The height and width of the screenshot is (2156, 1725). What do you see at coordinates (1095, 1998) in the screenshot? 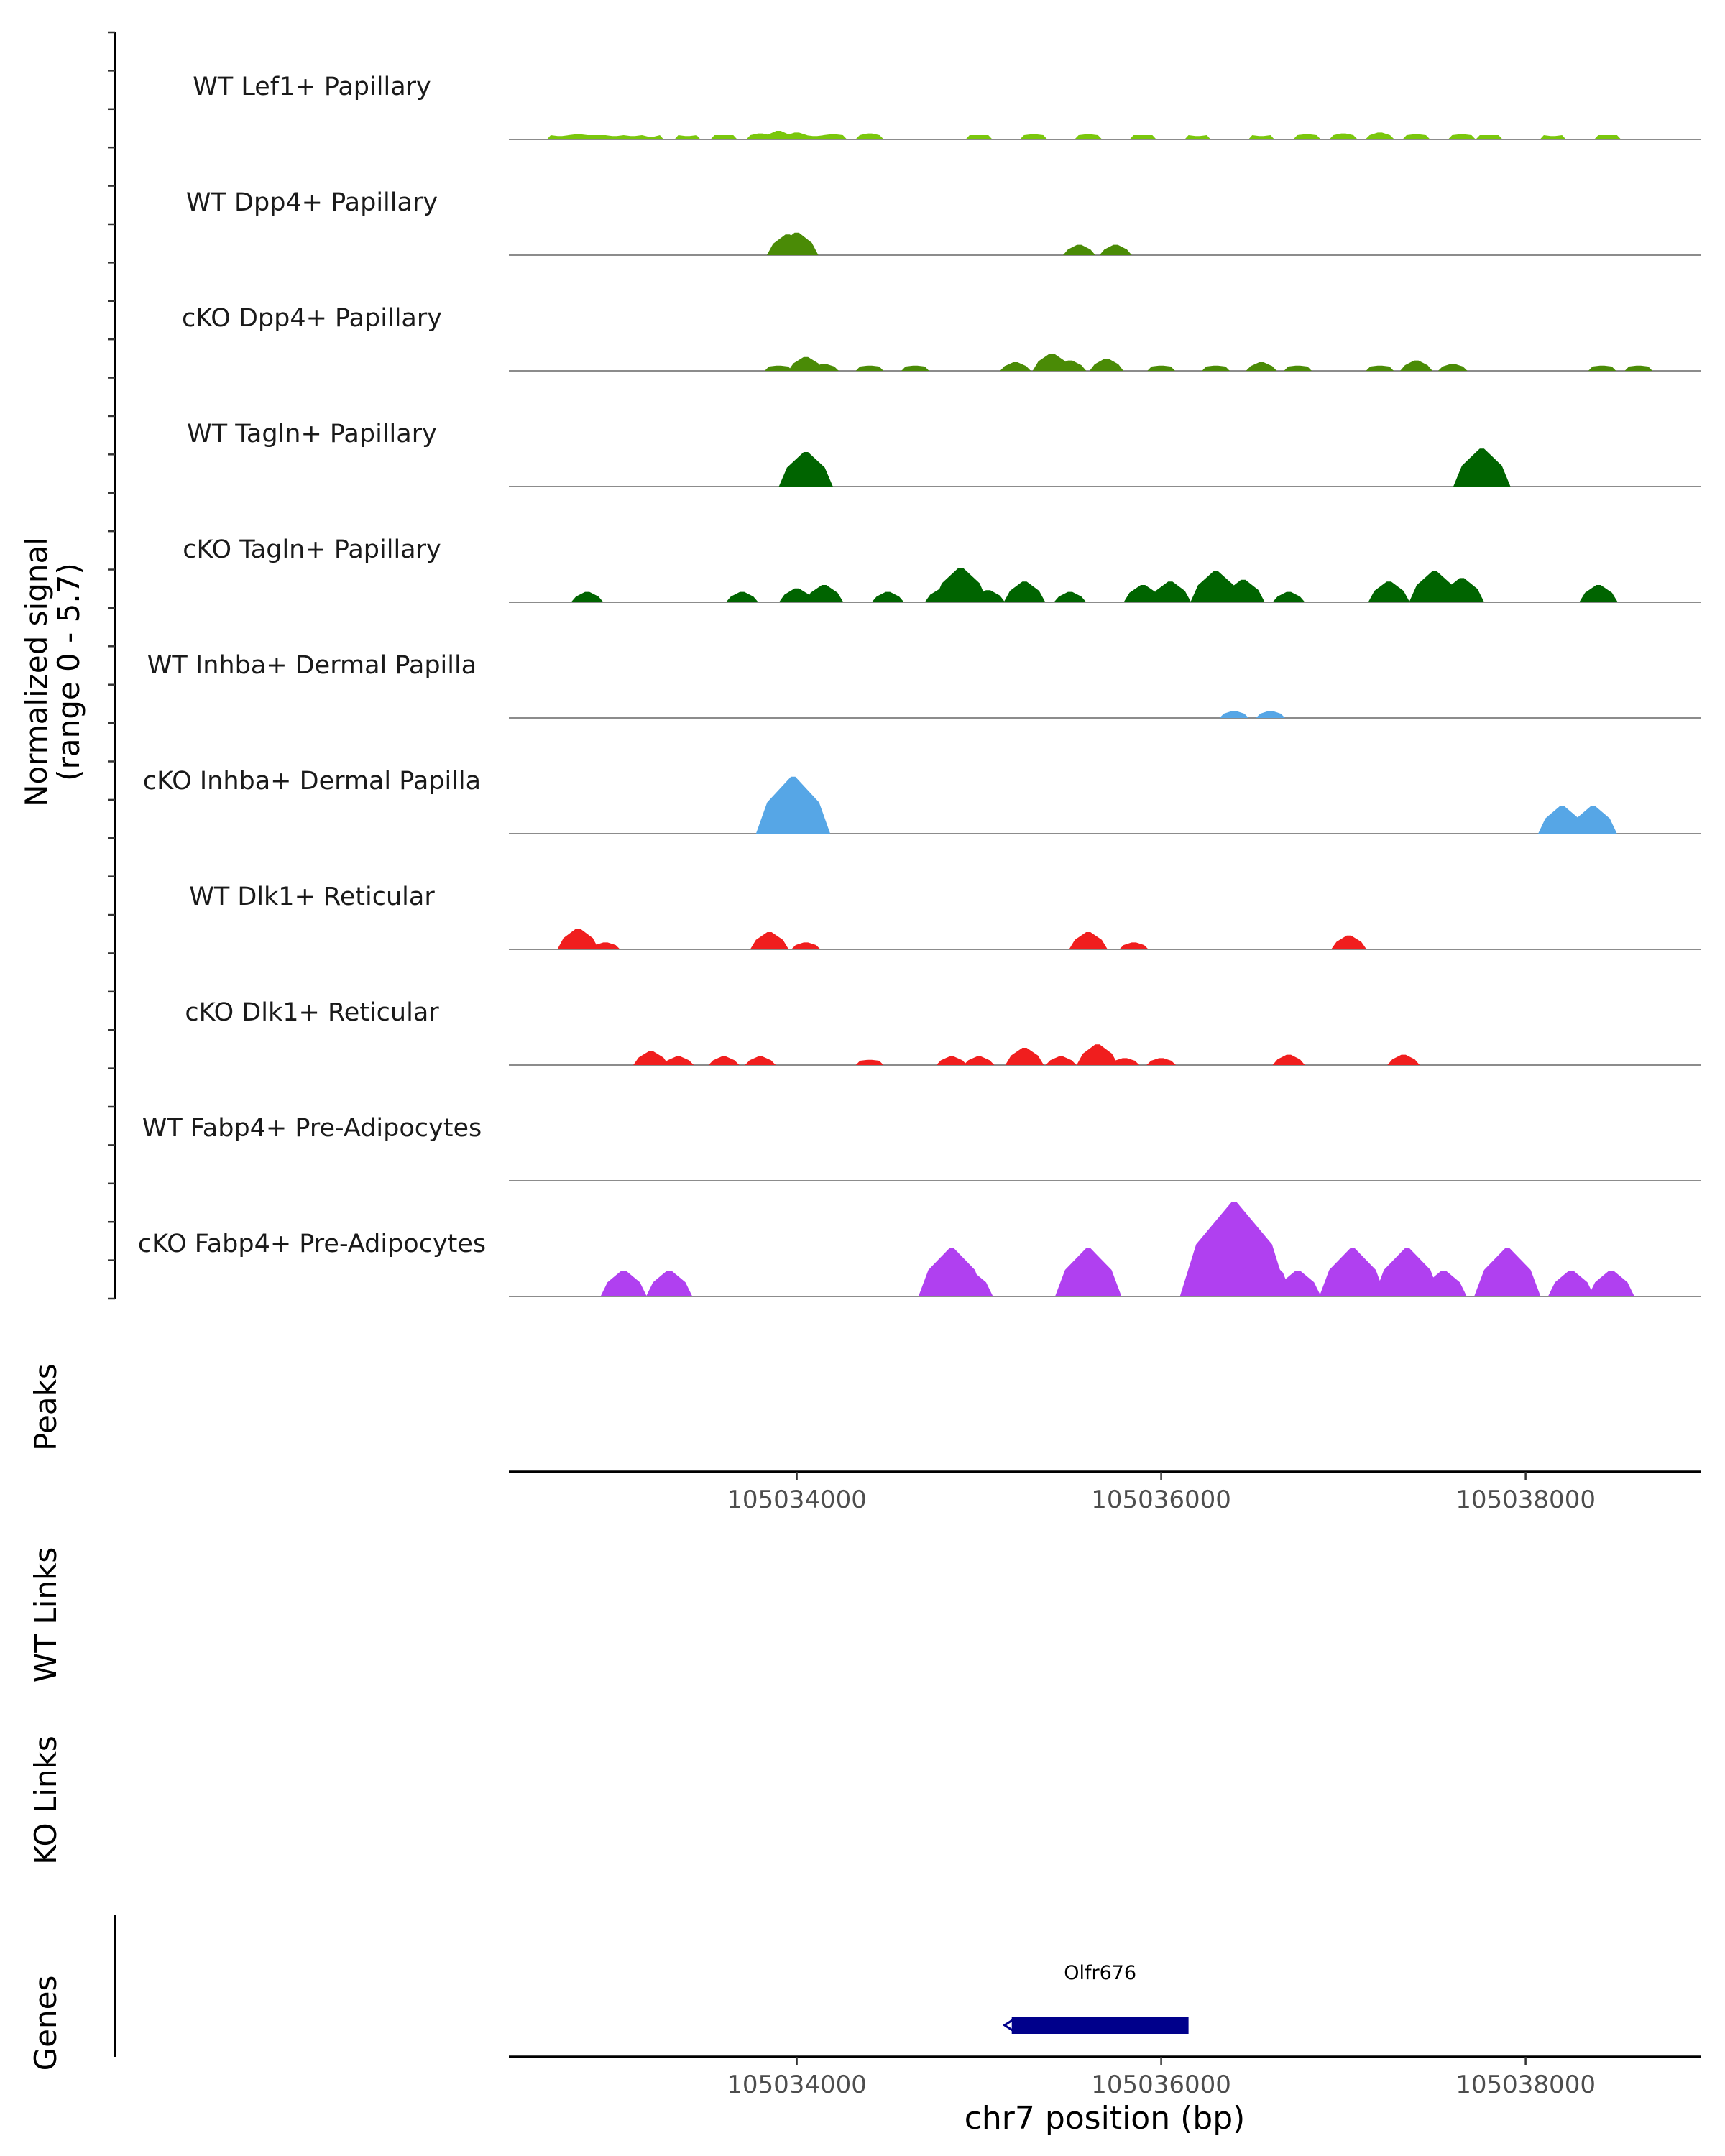
I see `gene-track: Olfr676` at bounding box center [1095, 1998].